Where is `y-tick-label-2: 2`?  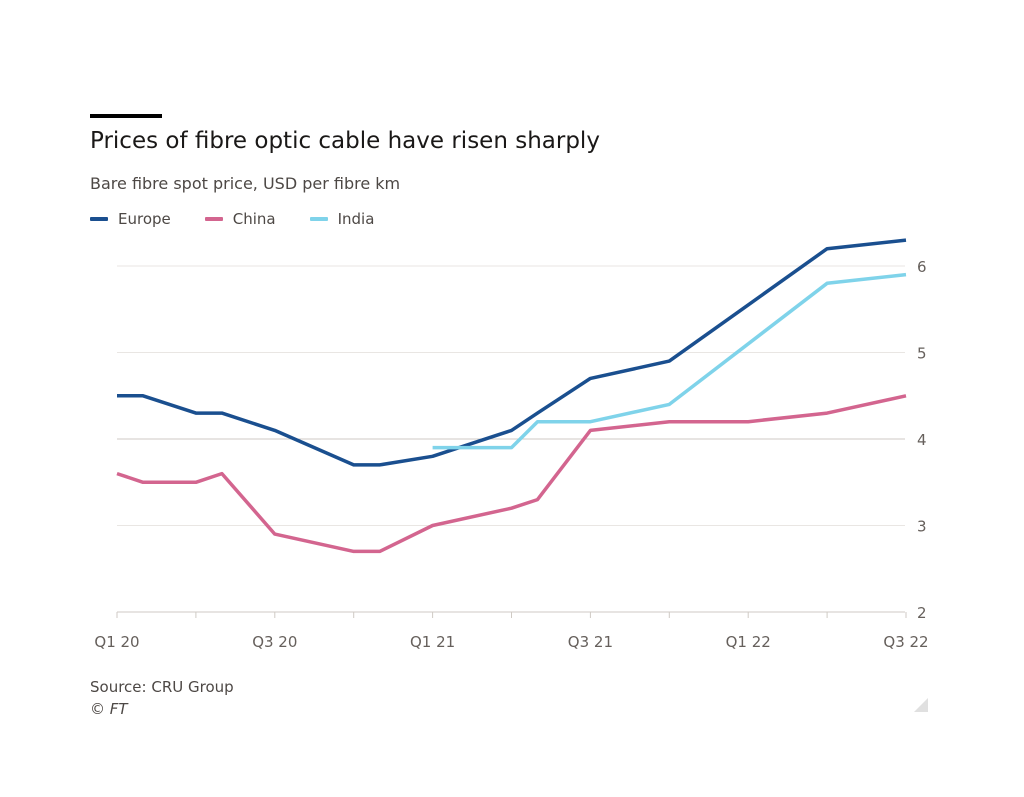
y-tick-label-2: 2 is located at coordinates (922, 613).